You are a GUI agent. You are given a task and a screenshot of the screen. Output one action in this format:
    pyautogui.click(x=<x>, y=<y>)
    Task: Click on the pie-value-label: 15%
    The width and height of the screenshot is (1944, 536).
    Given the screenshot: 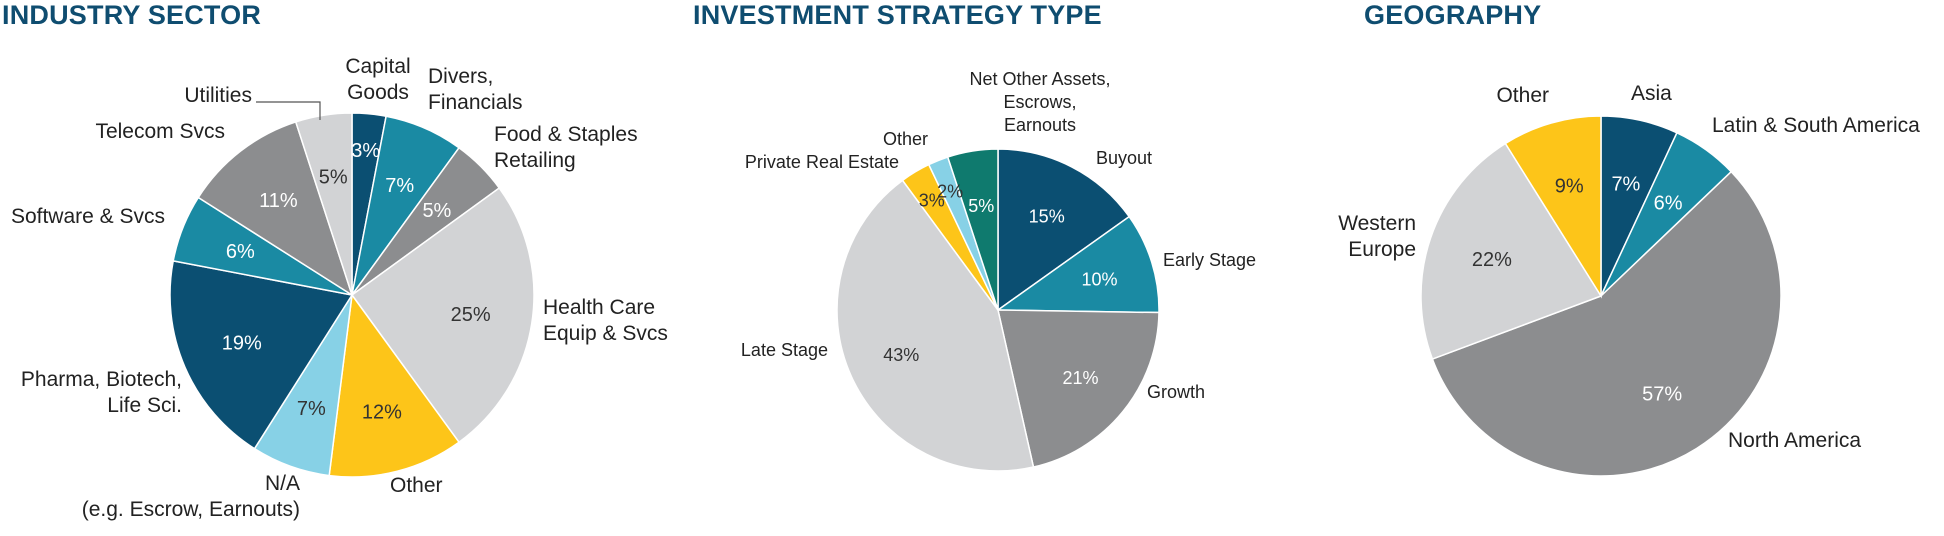 What is the action you would take?
    pyautogui.click(x=1047, y=217)
    